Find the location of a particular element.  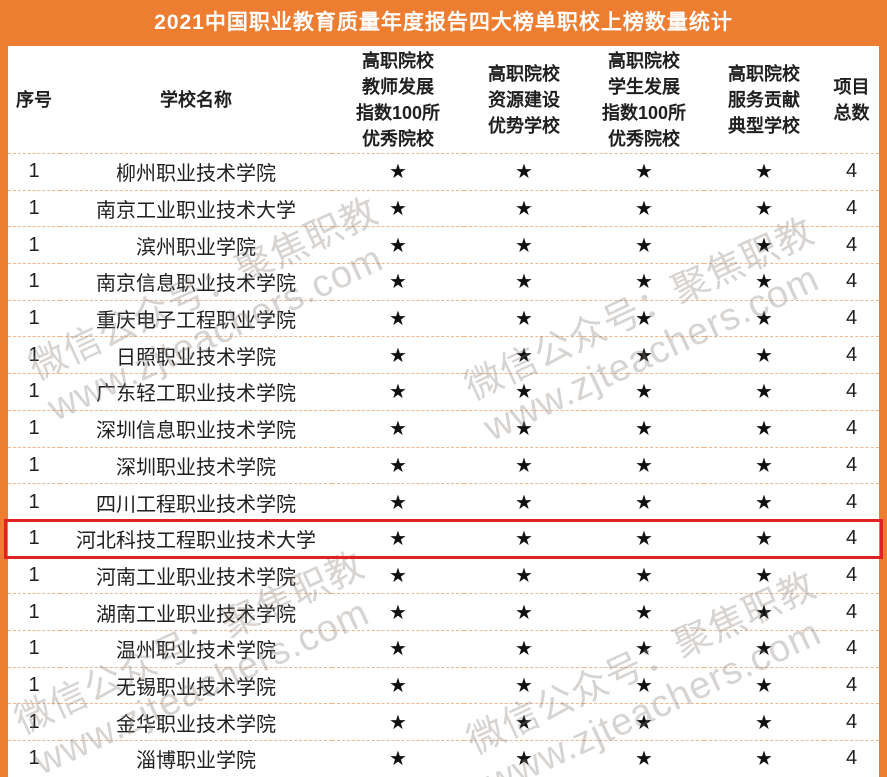

school-name: 深圳信息职业技术学院 is located at coordinates (196, 428).